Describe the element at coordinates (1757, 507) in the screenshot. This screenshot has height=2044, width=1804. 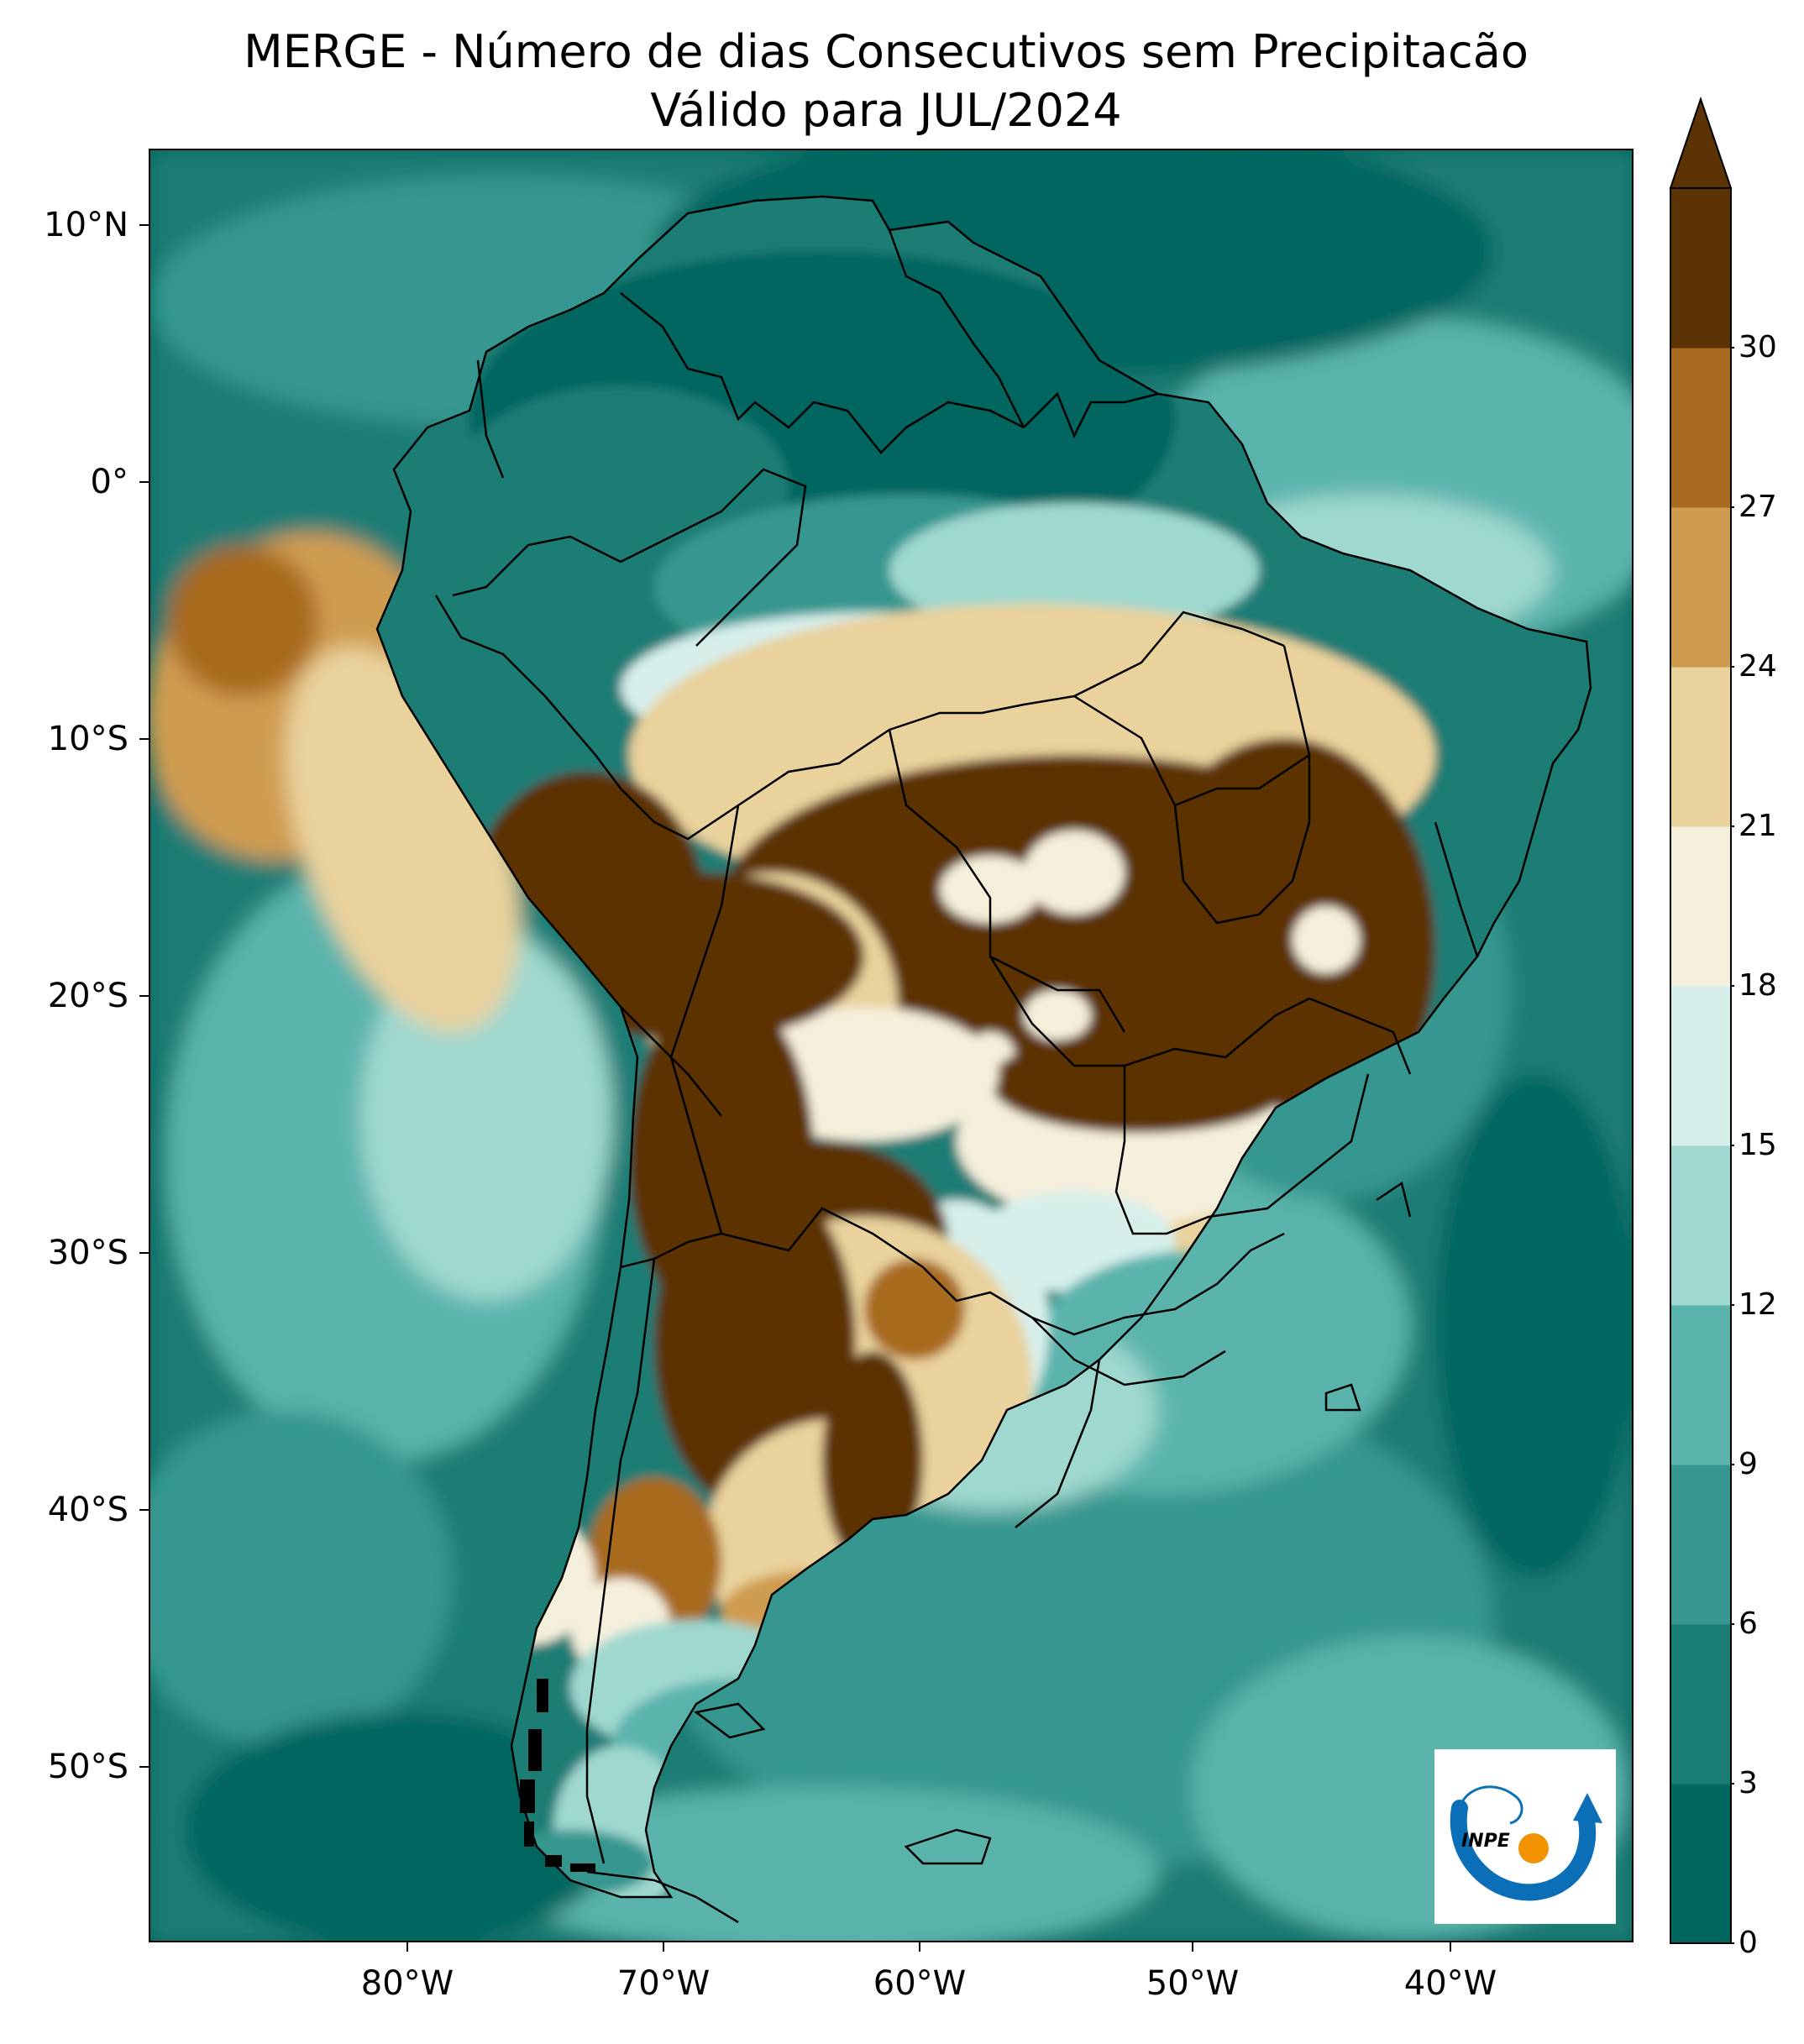
I see `colorbar-tick-label: 27` at that location.